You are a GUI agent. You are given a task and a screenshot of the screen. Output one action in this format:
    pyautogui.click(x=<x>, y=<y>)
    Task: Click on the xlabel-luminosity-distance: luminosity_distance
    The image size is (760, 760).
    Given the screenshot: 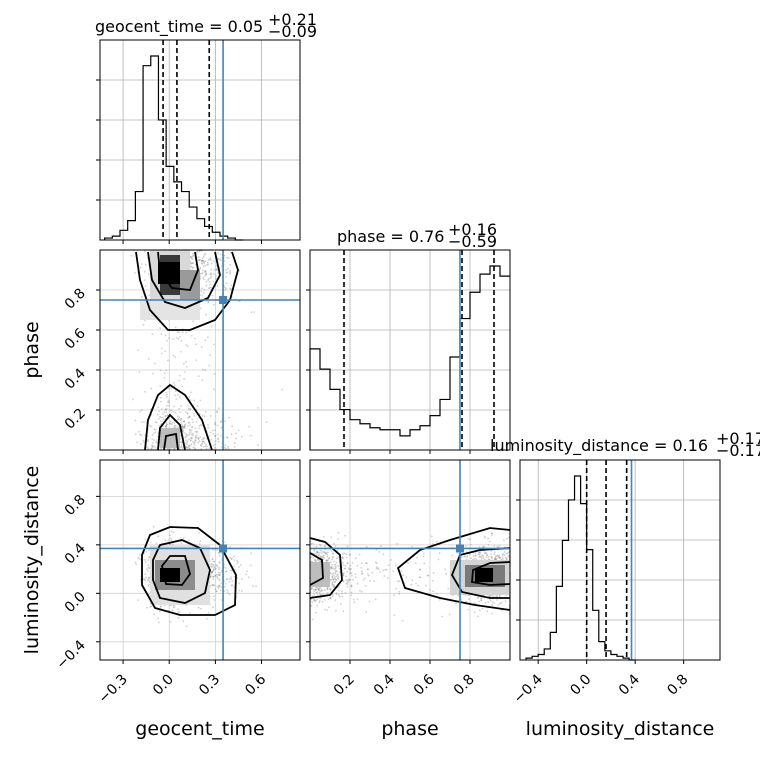 What is the action you would take?
    pyautogui.click(x=620, y=729)
    